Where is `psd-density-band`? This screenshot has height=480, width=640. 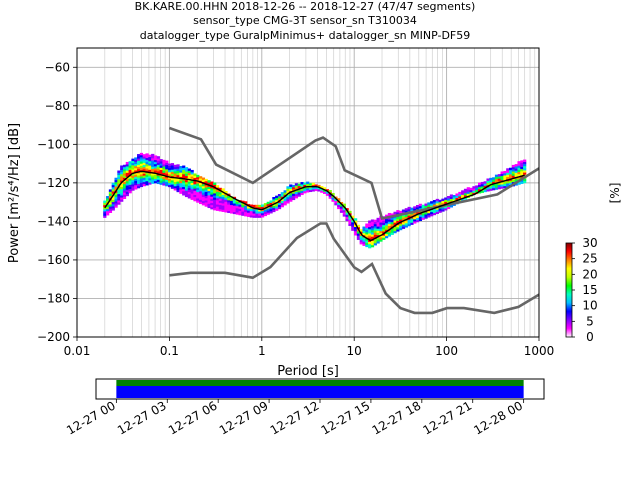
psd-density-band is located at coordinates (315, 200).